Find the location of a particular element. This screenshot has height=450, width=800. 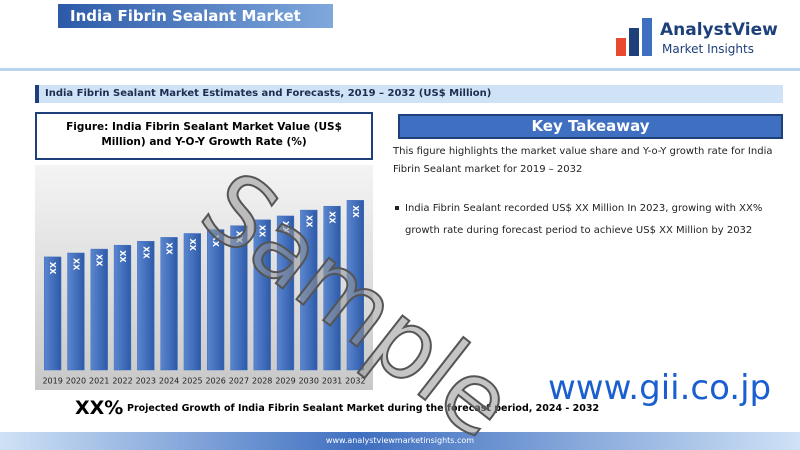

x-tick-label: 2031 is located at coordinates (332, 381).